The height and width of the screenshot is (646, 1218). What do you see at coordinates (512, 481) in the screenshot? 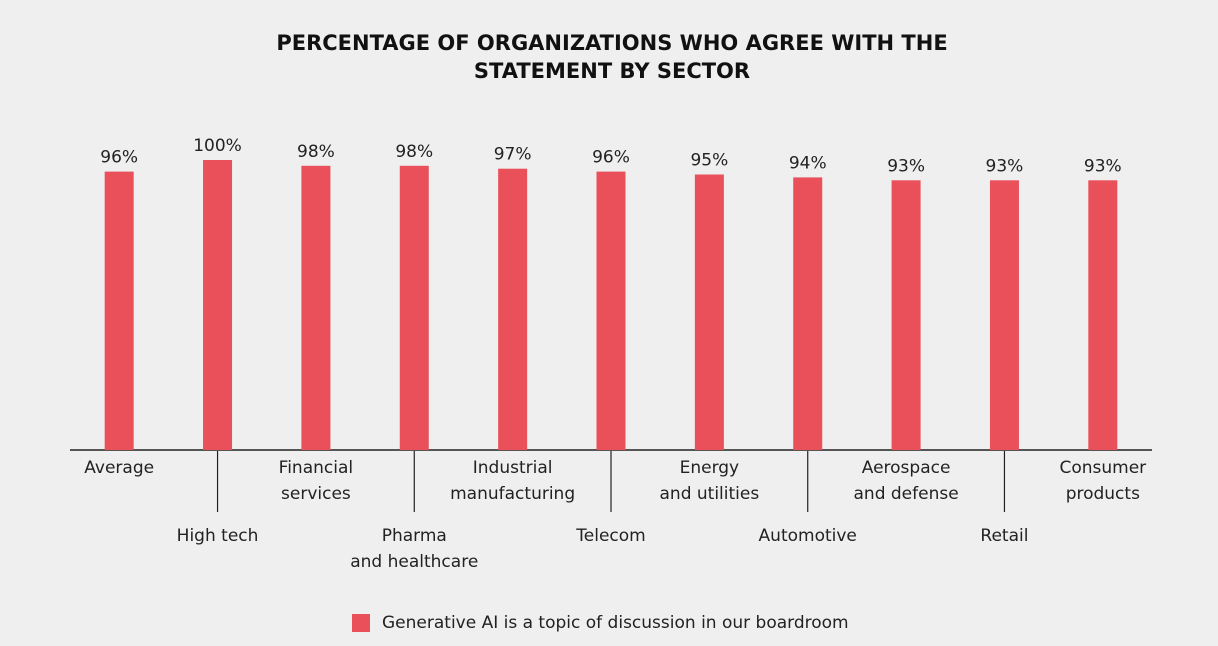
I see `x-tick-label: Industrial manufacturing` at bounding box center [512, 481].